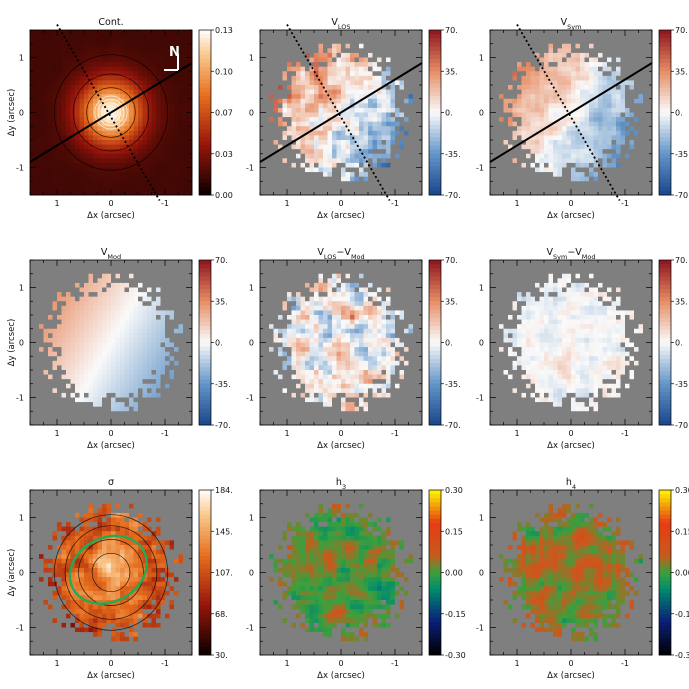  What do you see at coordinates (571, 573) in the screenshot?
I see `heatmap-h4` at bounding box center [571, 573].